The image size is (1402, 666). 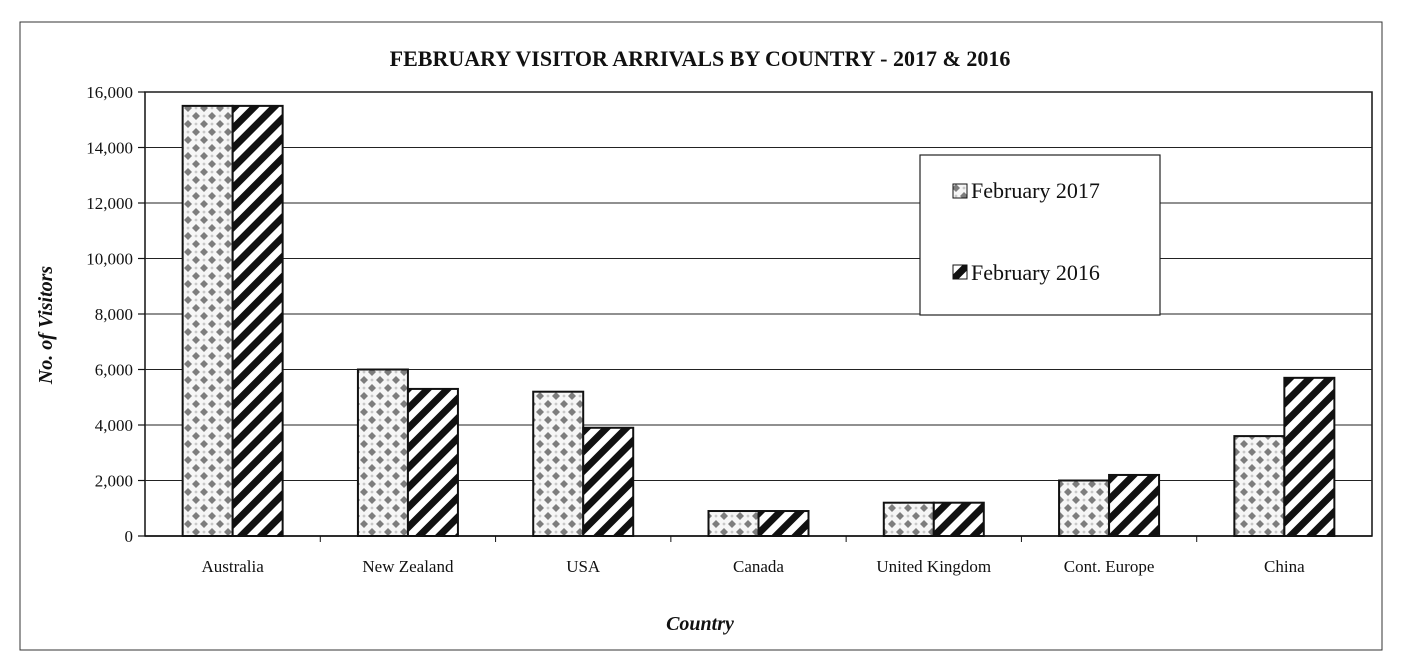 What do you see at coordinates (1284, 566) in the screenshot?
I see `x-tick-label-china: China` at bounding box center [1284, 566].